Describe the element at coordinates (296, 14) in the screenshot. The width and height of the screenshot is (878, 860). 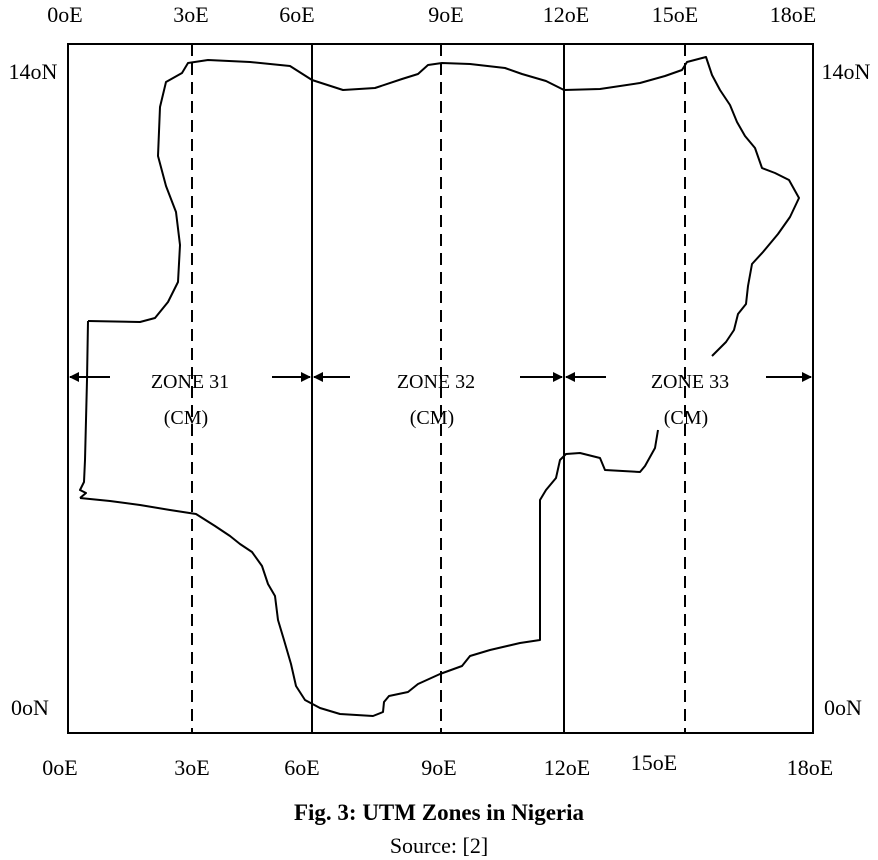
I see `top-lon-label-6: 6oE` at that location.